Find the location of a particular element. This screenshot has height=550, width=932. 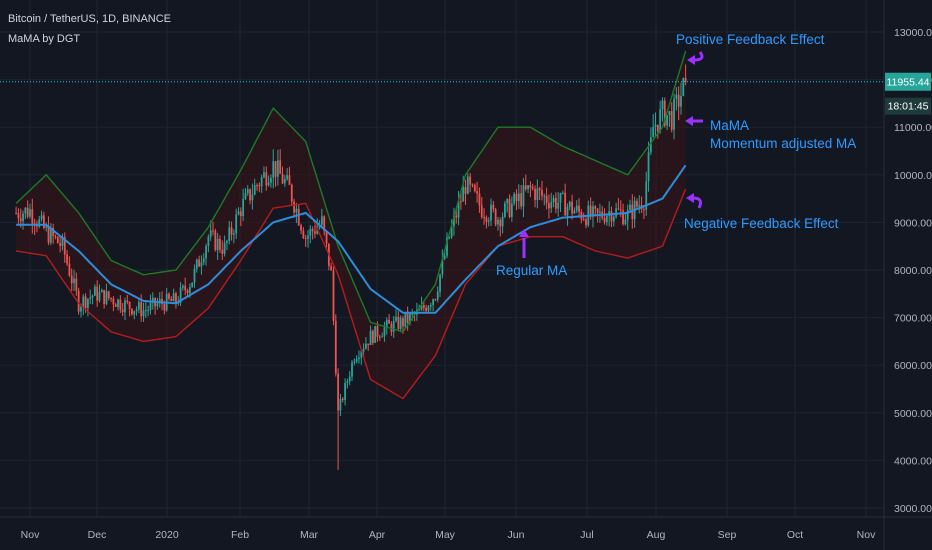

arrow-head is located at coordinates (691, 60).